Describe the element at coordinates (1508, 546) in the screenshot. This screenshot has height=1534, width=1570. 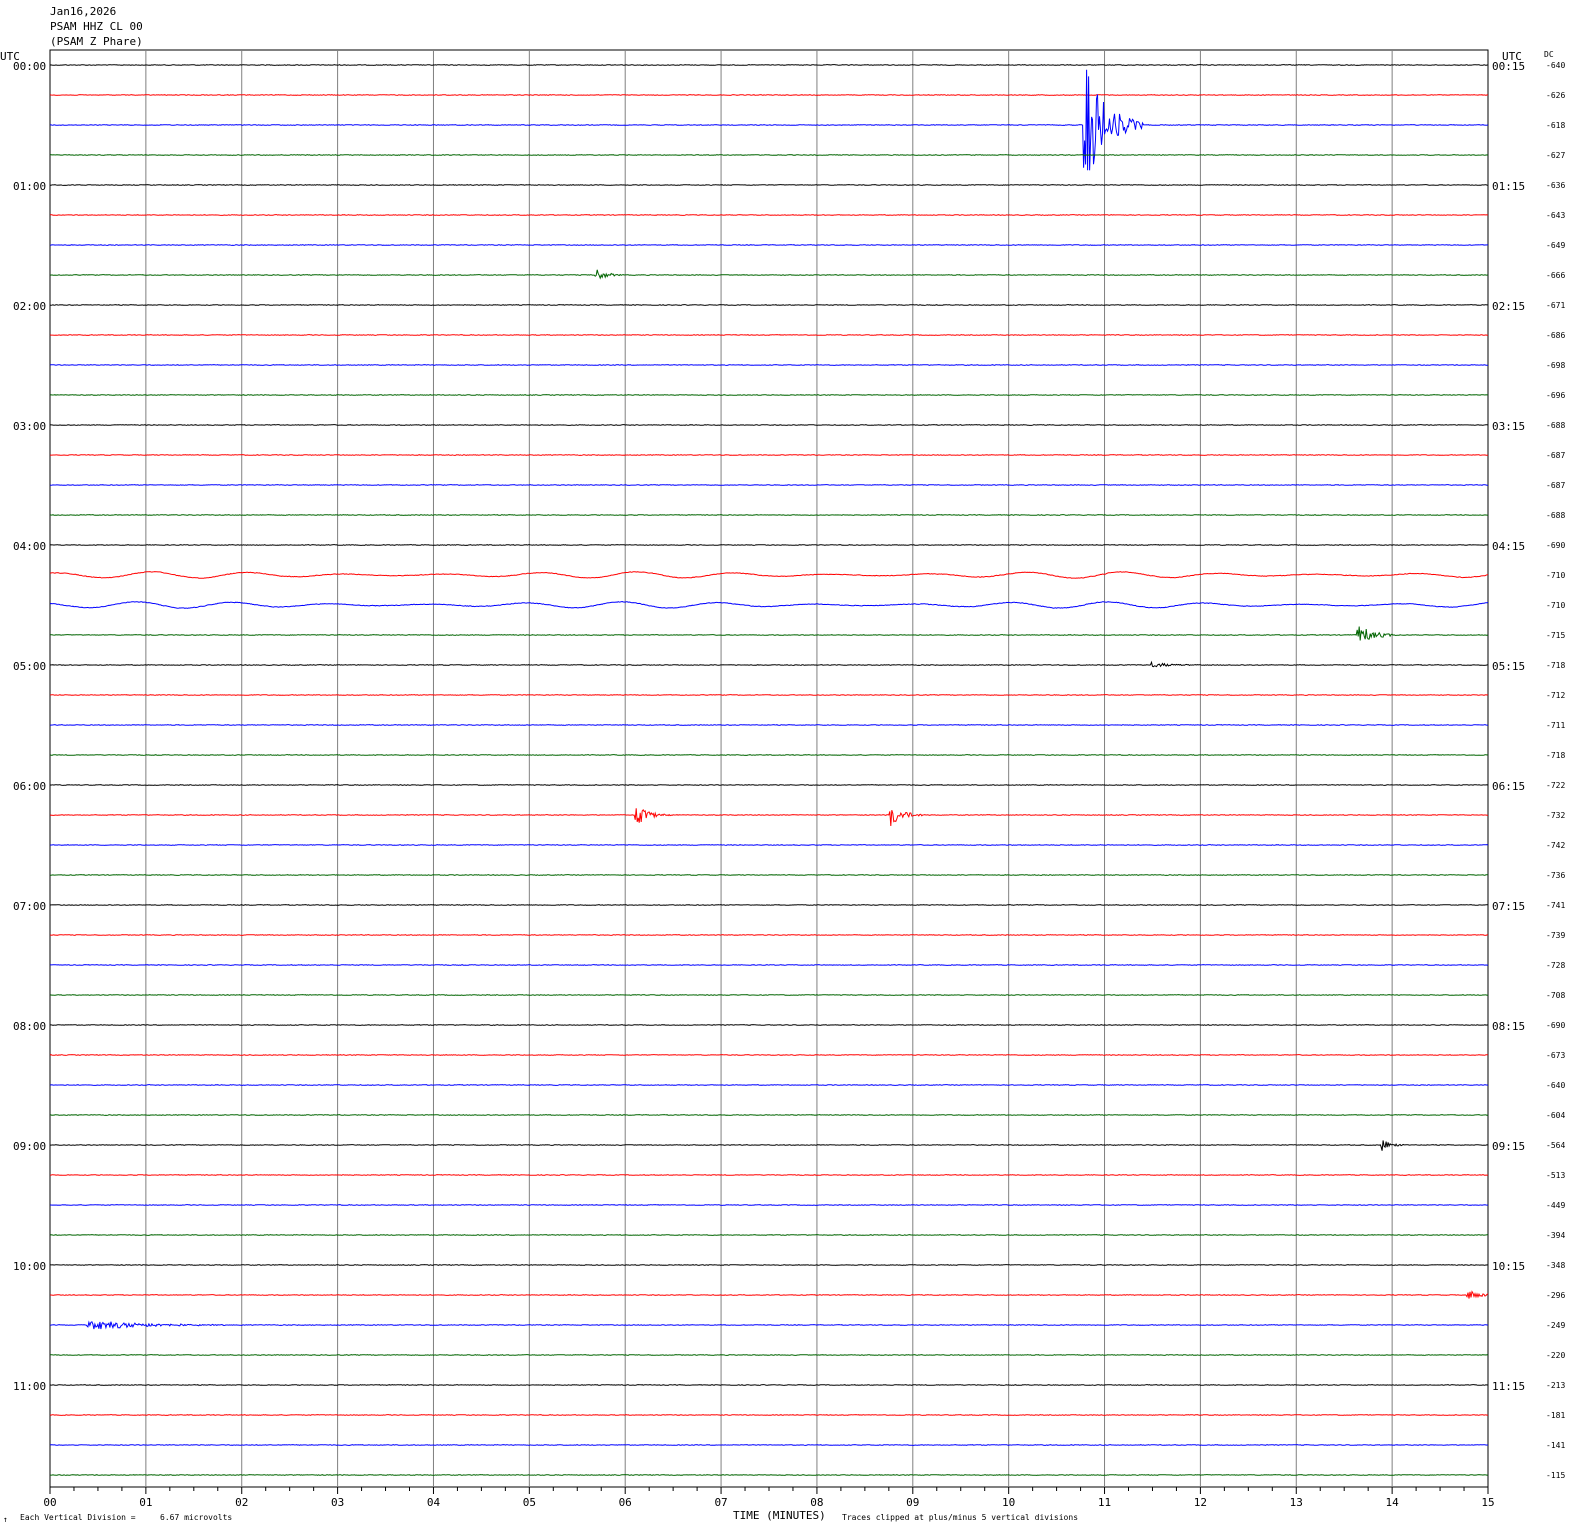
I see `right-hour-label: 04:15` at that location.